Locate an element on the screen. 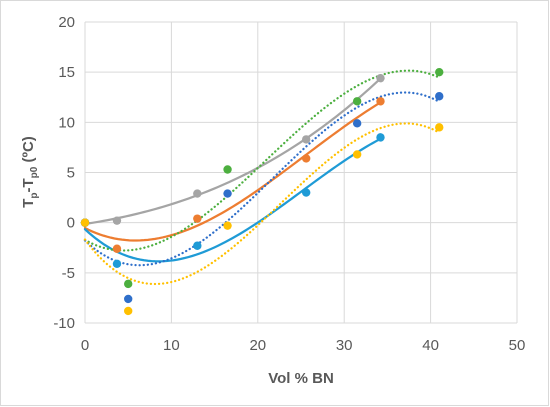 The height and width of the screenshot is (407, 550). x-tick-label: 0 is located at coordinates (85, 345).